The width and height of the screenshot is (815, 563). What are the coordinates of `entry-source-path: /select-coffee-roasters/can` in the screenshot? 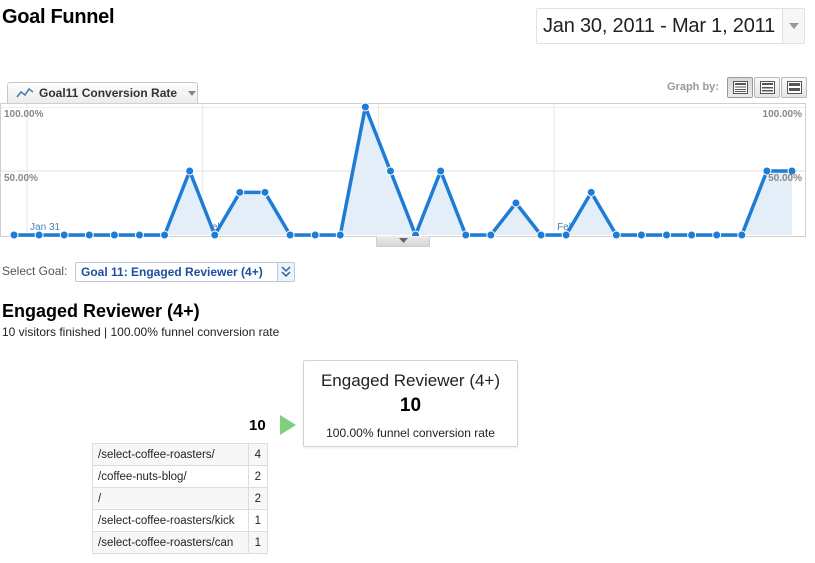 It's located at (170, 542).